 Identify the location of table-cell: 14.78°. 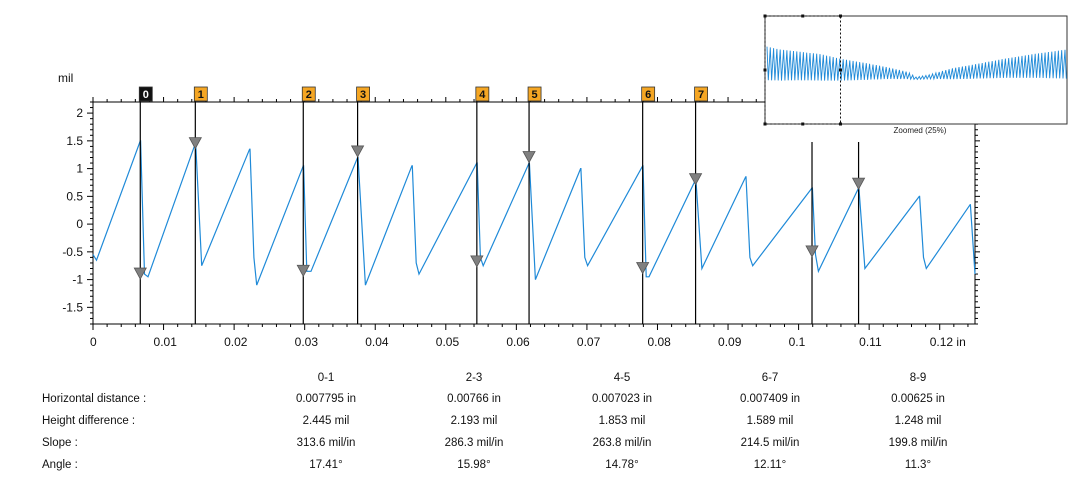
(622, 465).